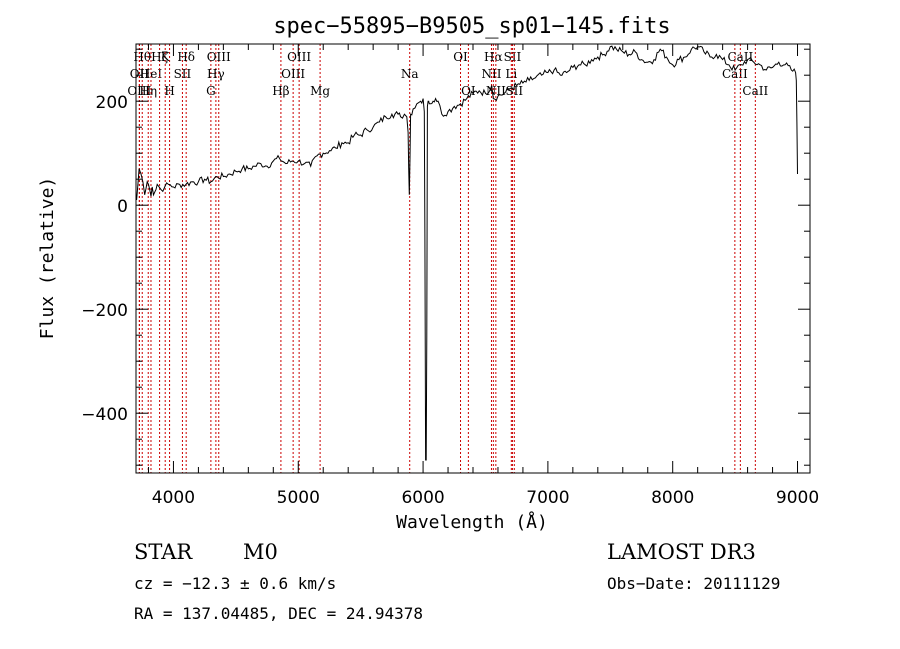 Image resolution: width=900 pixels, height=649 pixels. I want to click on line-label: Mg, so click(320, 91).